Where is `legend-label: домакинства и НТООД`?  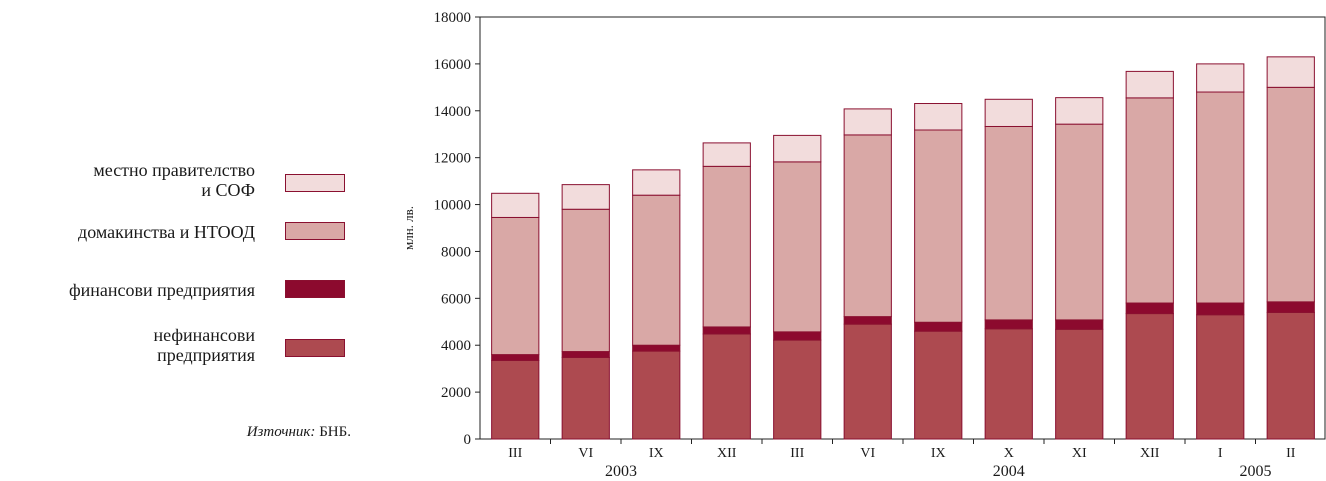
legend-label: домакинства и НТООД is located at coordinates (166, 232).